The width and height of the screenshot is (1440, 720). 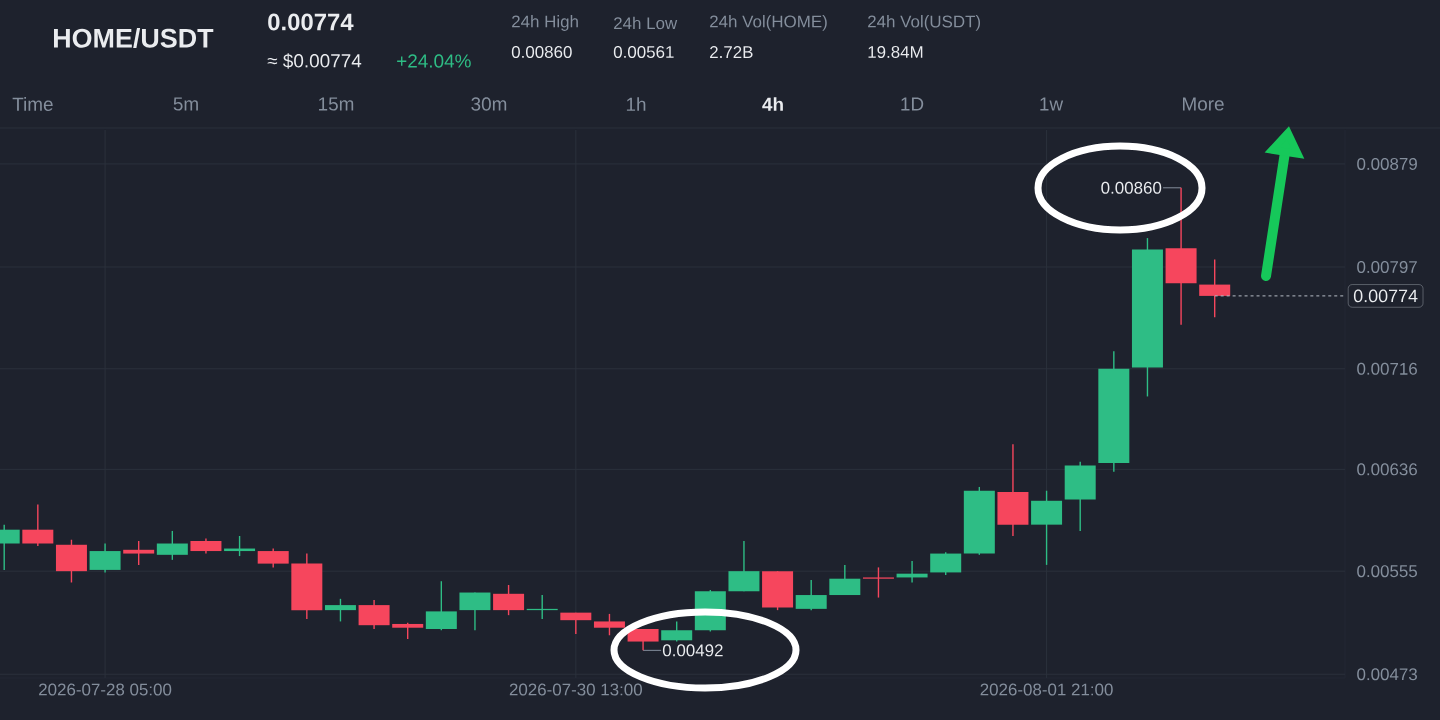 I want to click on text: 1w, so click(x=1052, y=104).